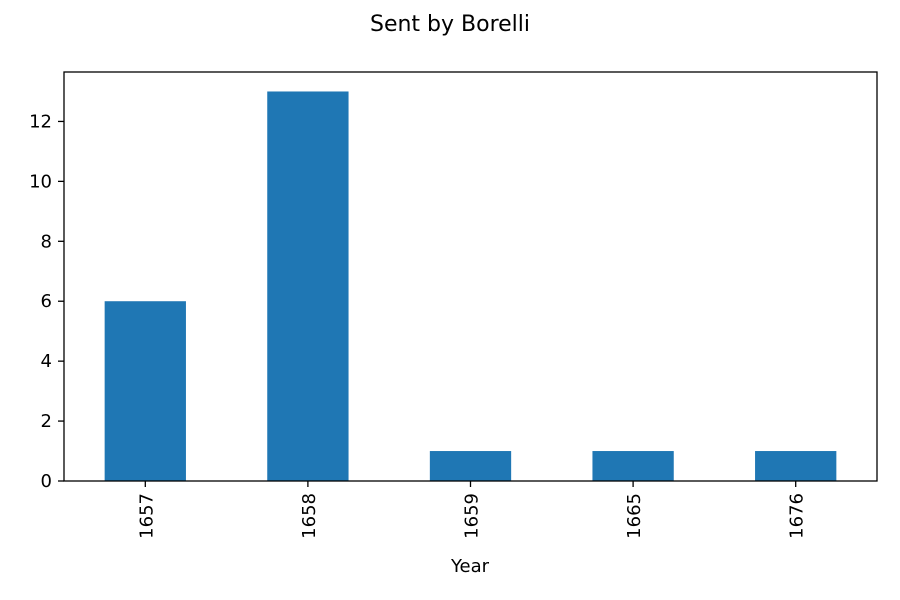 The image size is (900, 600). What do you see at coordinates (46, 361) in the screenshot?
I see `y-tick-label: 4` at bounding box center [46, 361].